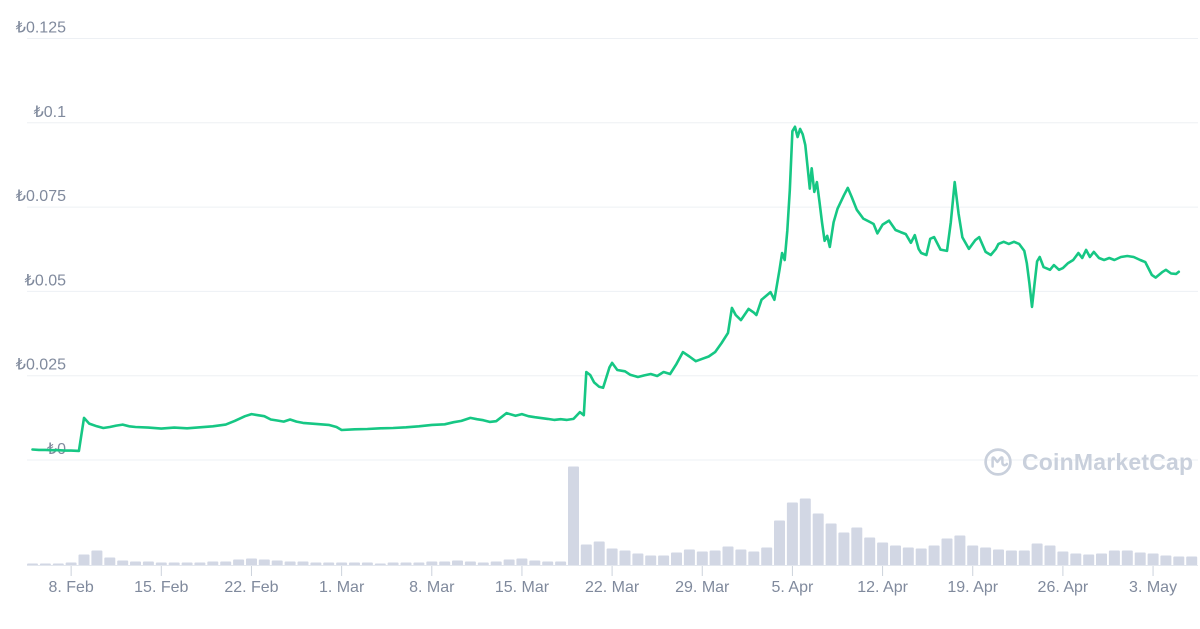 The image size is (1200, 629). I want to click on y-axis-label: ₺0.125, so click(41, 28).